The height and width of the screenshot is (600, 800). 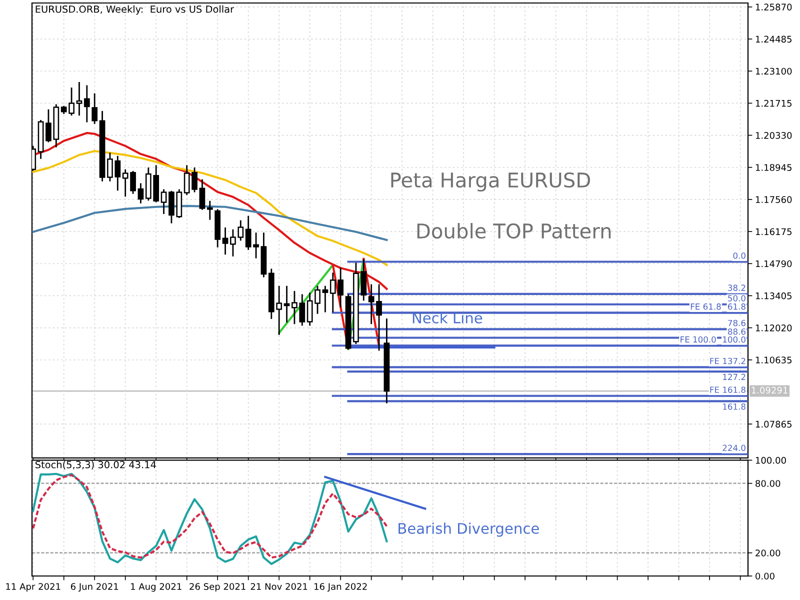 I want to click on x-tick-label: 26 Sep 2021, so click(x=218, y=587).